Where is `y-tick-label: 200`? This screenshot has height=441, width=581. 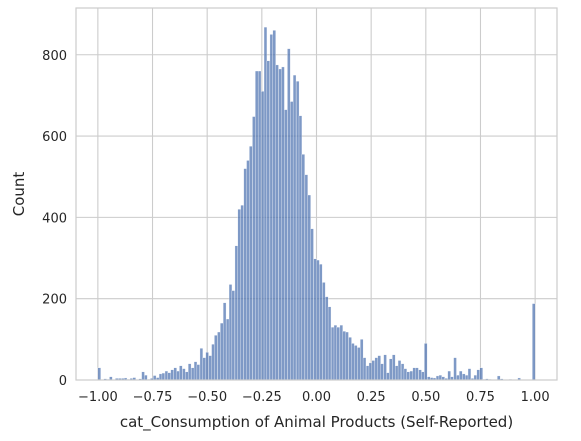
y-tick-label: 200 is located at coordinates (54, 300).